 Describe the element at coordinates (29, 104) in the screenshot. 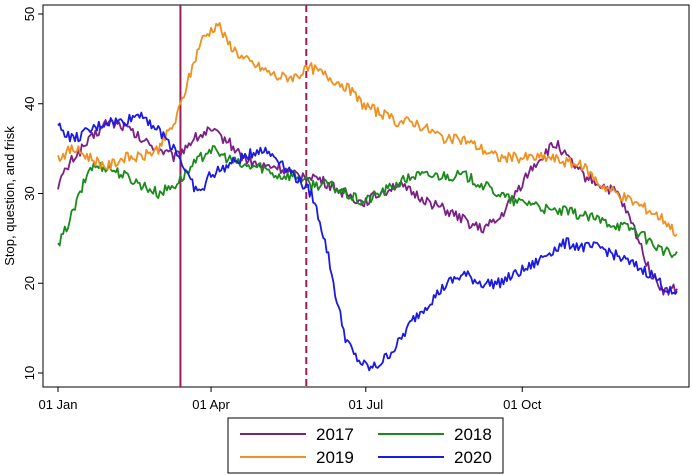

I see `y-tick-label: 40` at that location.